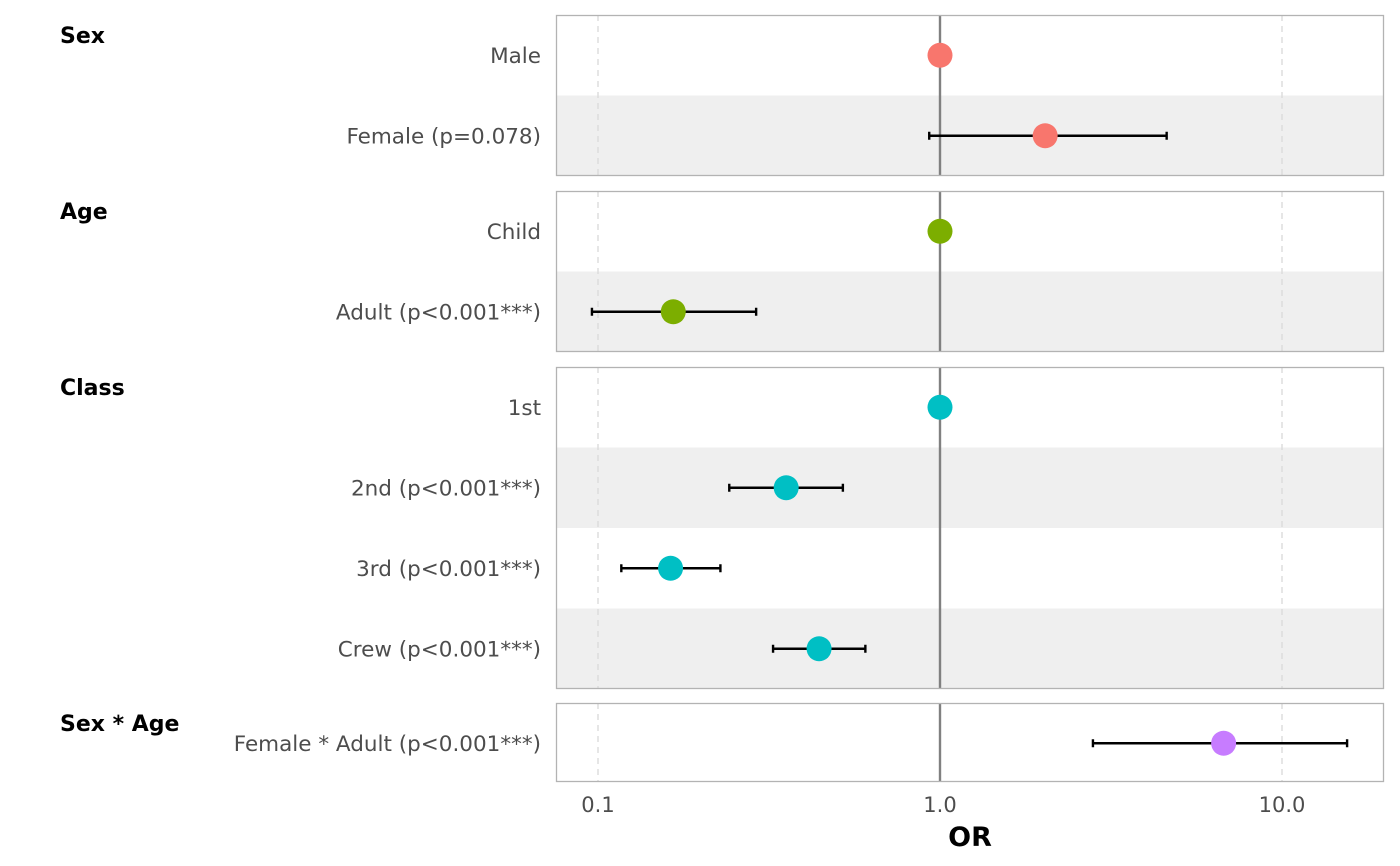 This screenshot has height=866, width=1400. I want to click on group-label: Age, so click(84, 212).